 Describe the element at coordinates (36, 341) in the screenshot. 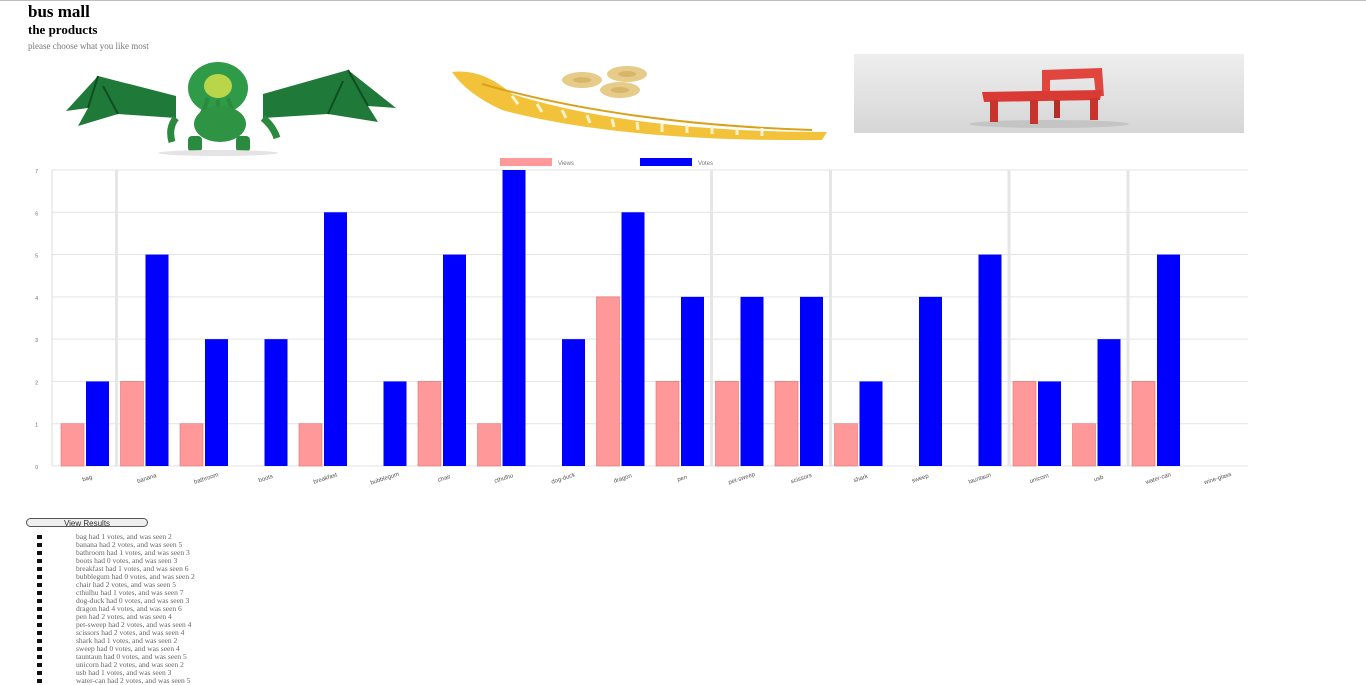

I see `y-tick-label: 3` at that location.